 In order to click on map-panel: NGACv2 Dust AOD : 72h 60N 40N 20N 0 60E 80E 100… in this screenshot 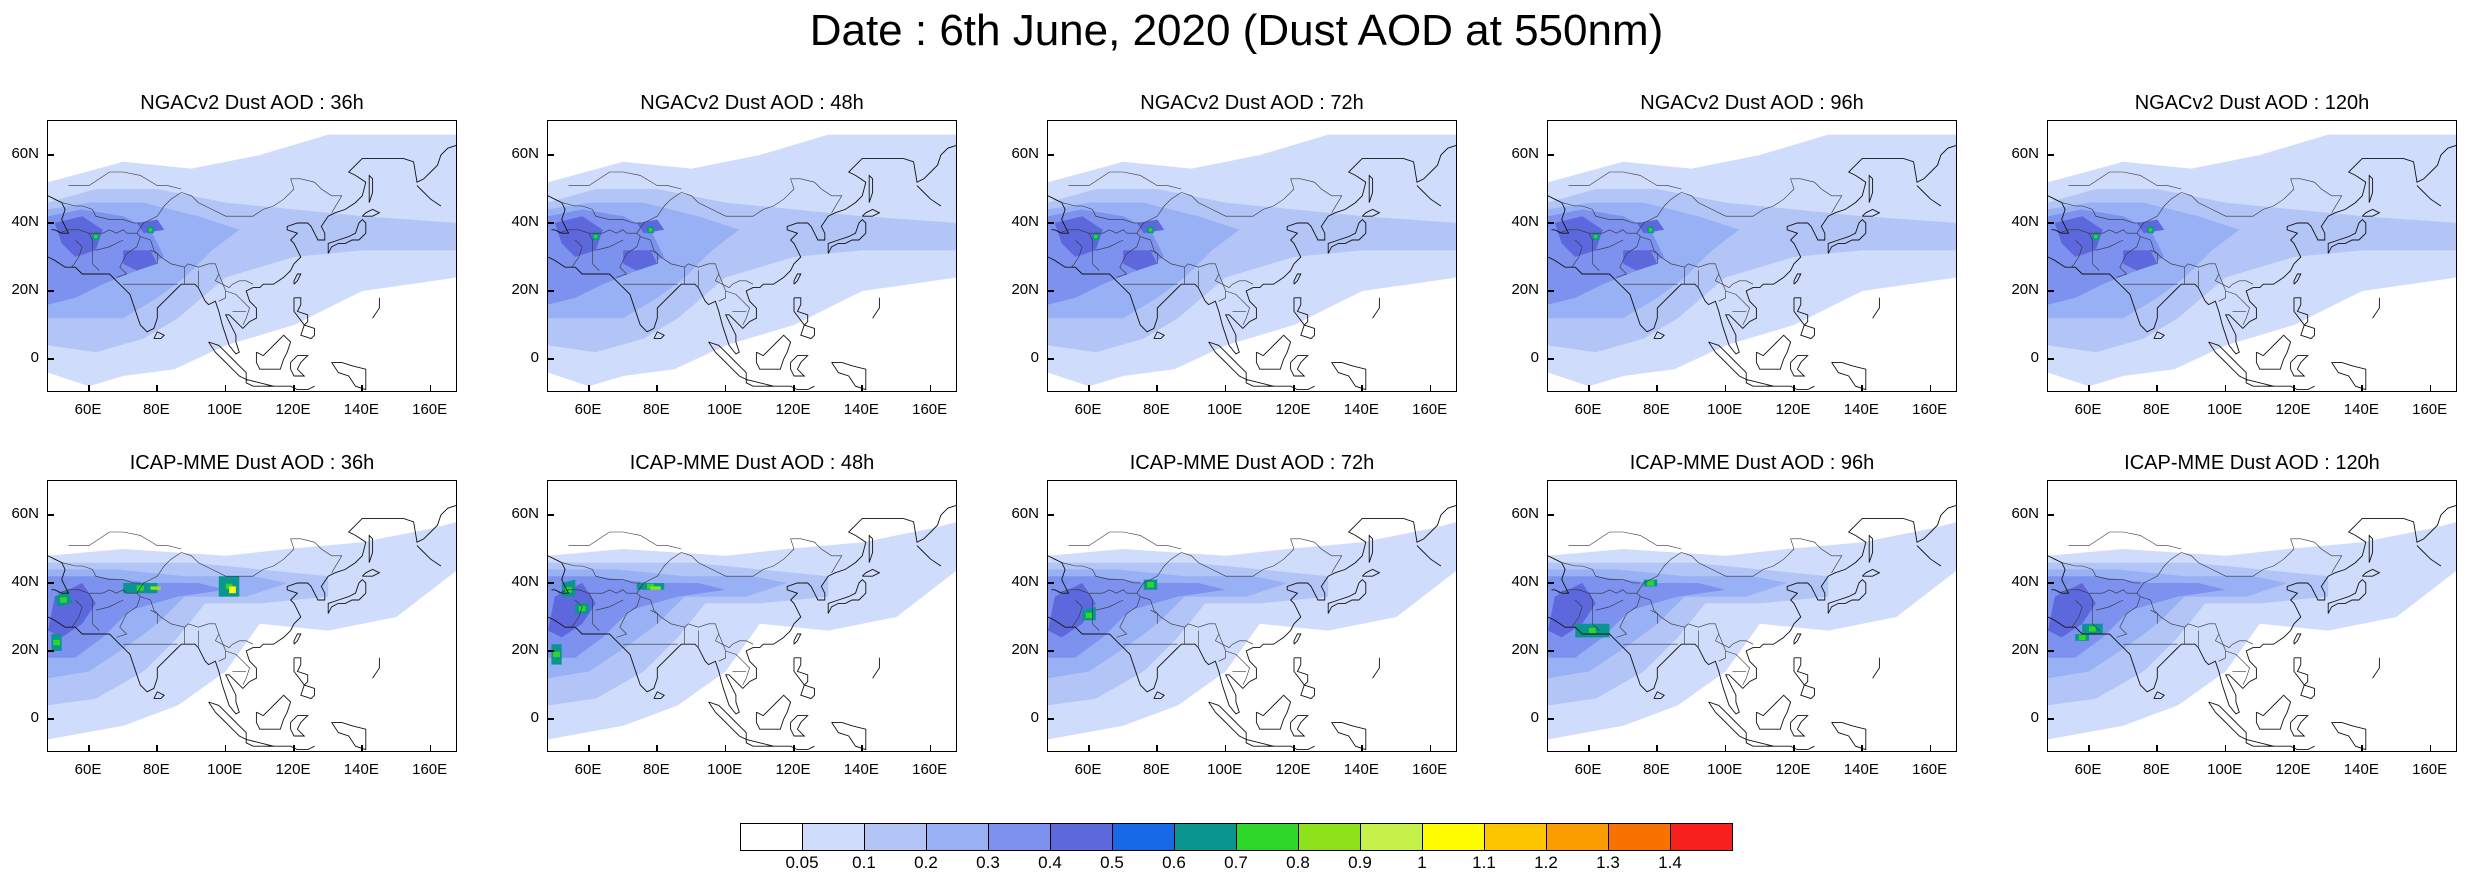, I will do `click(1234, 262)`.